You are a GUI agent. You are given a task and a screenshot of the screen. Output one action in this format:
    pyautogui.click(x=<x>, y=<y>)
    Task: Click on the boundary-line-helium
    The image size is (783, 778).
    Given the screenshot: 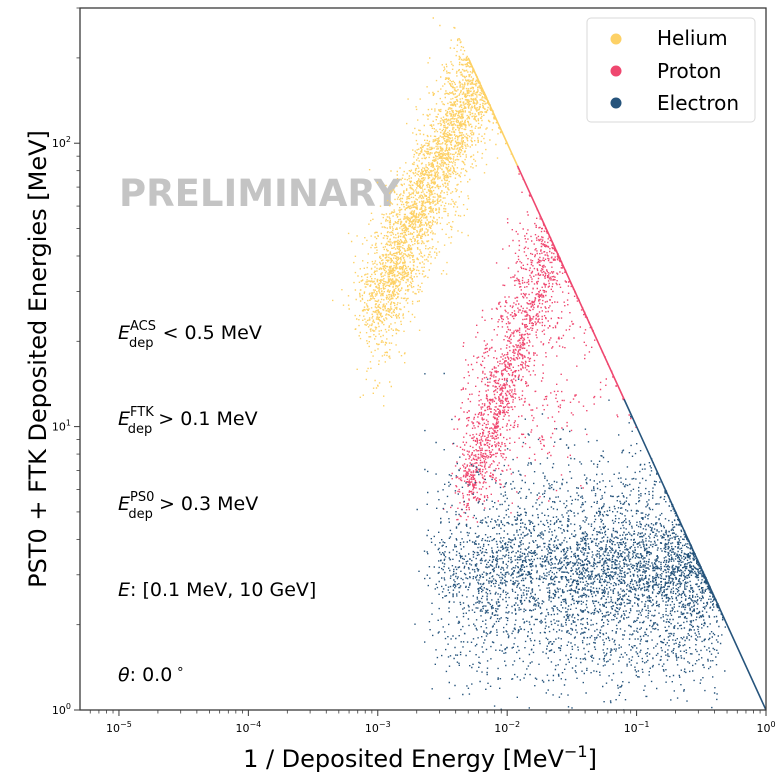 What is the action you would take?
    pyautogui.click(x=493, y=111)
    